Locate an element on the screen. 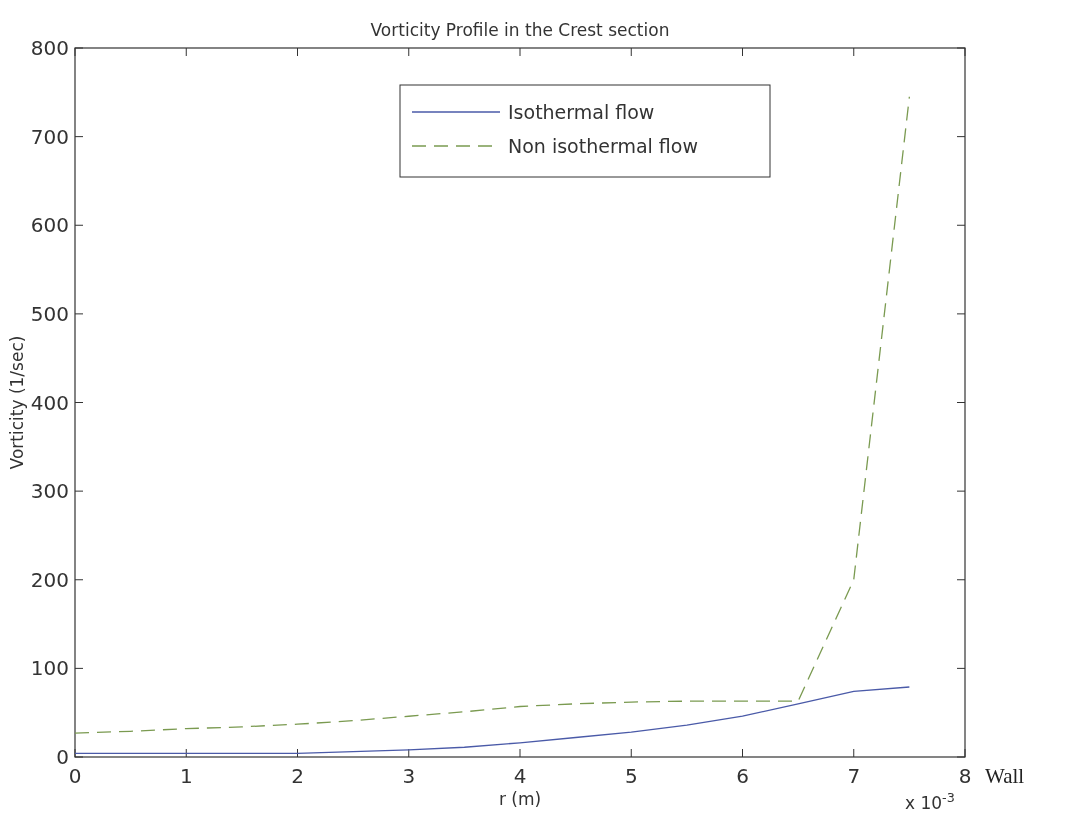 The height and width of the screenshot is (816, 1077). y-tick-label: 400 is located at coordinates (49, 402).